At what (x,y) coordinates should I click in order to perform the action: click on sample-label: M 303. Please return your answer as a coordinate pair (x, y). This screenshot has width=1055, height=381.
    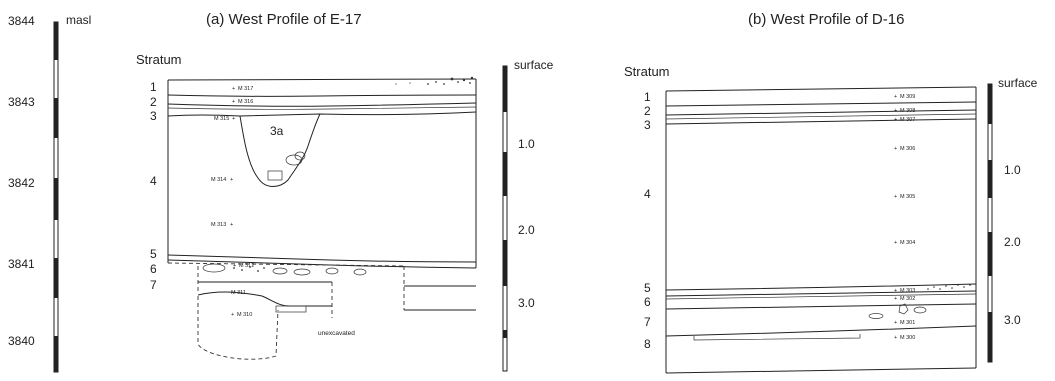
    Looking at the image, I should click on (907, 291).